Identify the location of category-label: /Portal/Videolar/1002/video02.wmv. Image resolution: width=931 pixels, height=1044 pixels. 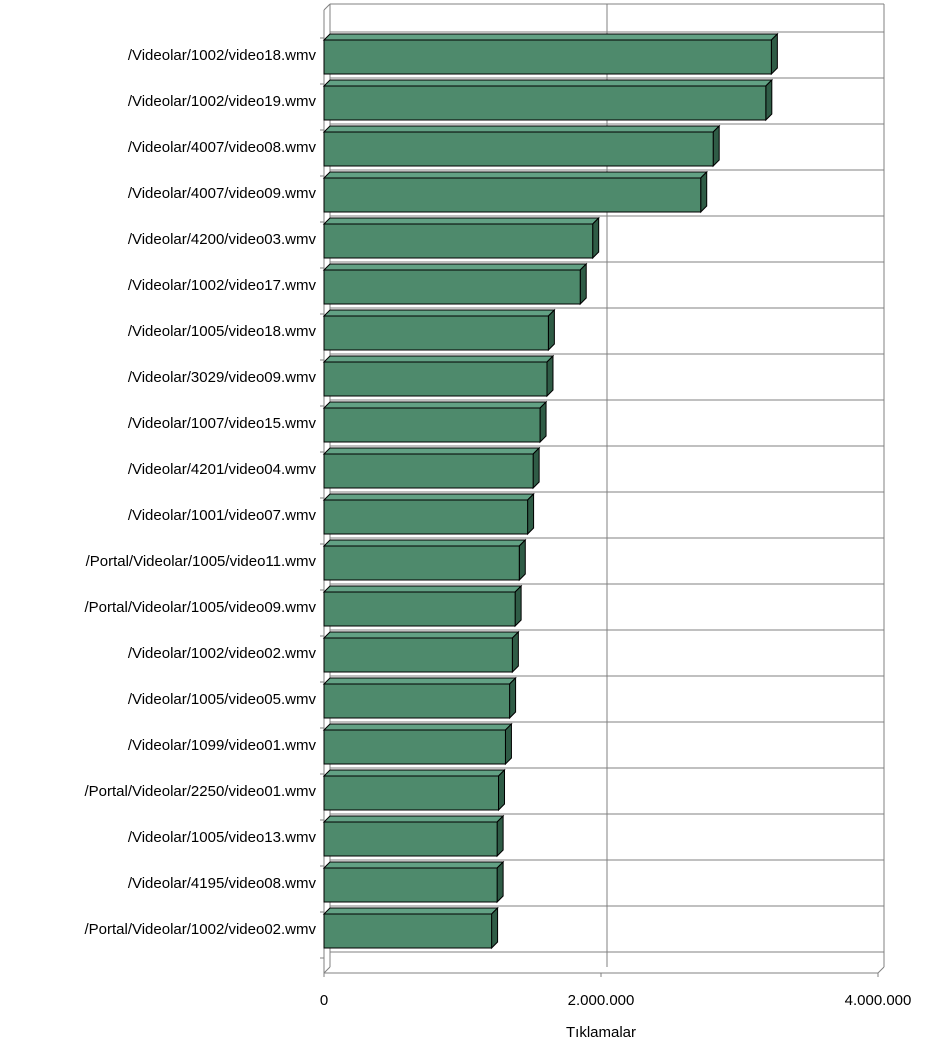
(200, 929).